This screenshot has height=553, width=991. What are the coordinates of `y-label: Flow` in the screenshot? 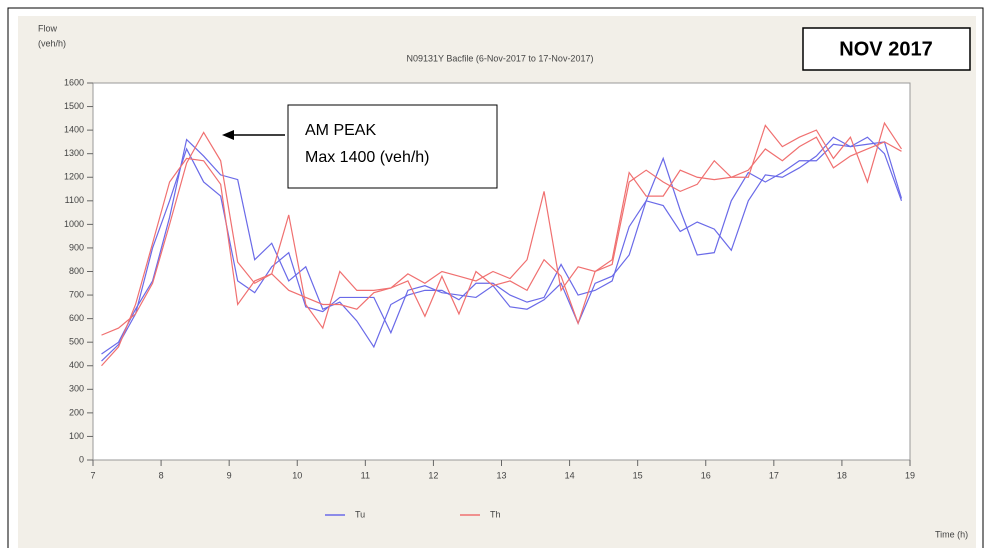 It's located at (48, 28).